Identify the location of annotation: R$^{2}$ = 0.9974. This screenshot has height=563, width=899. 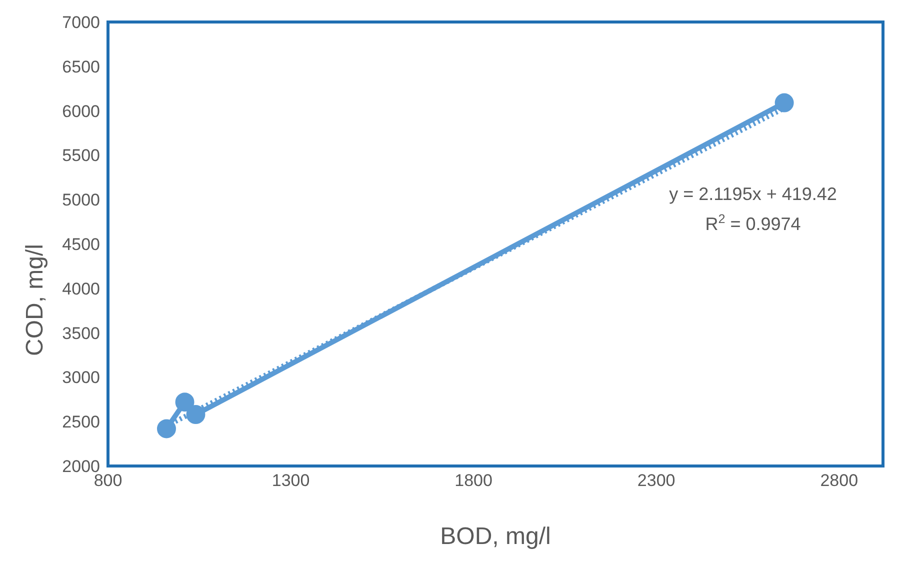
(753, 223).